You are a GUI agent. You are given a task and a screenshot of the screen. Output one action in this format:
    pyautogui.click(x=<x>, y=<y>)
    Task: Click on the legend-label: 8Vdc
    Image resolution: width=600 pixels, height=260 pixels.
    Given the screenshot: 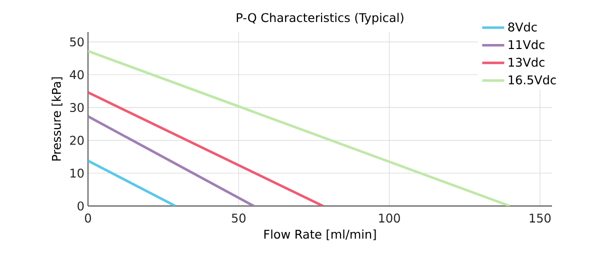 What is the action you would take?
    pyautogui.click(x=522, y=27)
    